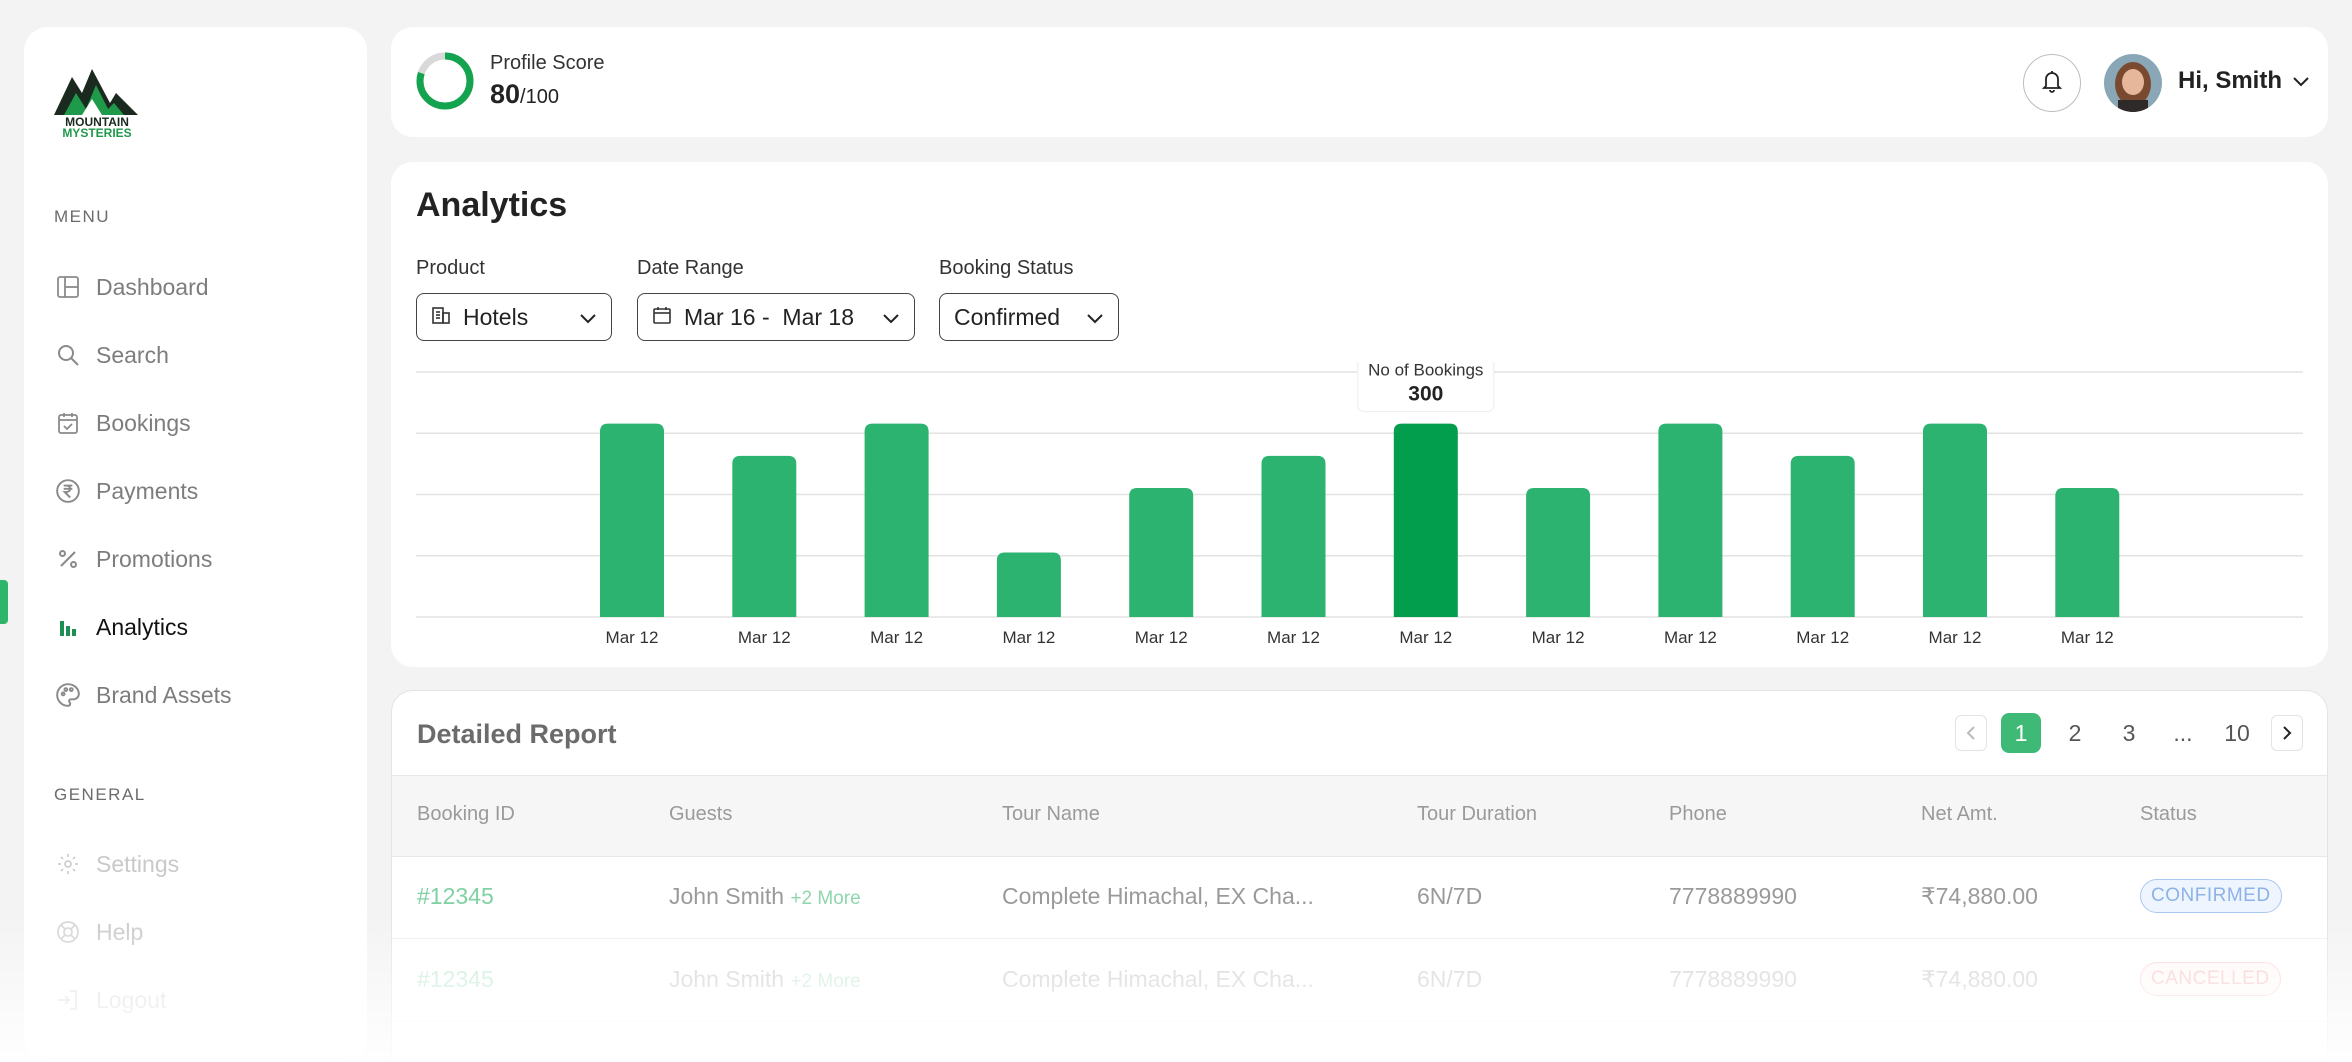 This screenshot has height=1062, width=2352. I want to click on product-select: Hotels, so click(514, 317).